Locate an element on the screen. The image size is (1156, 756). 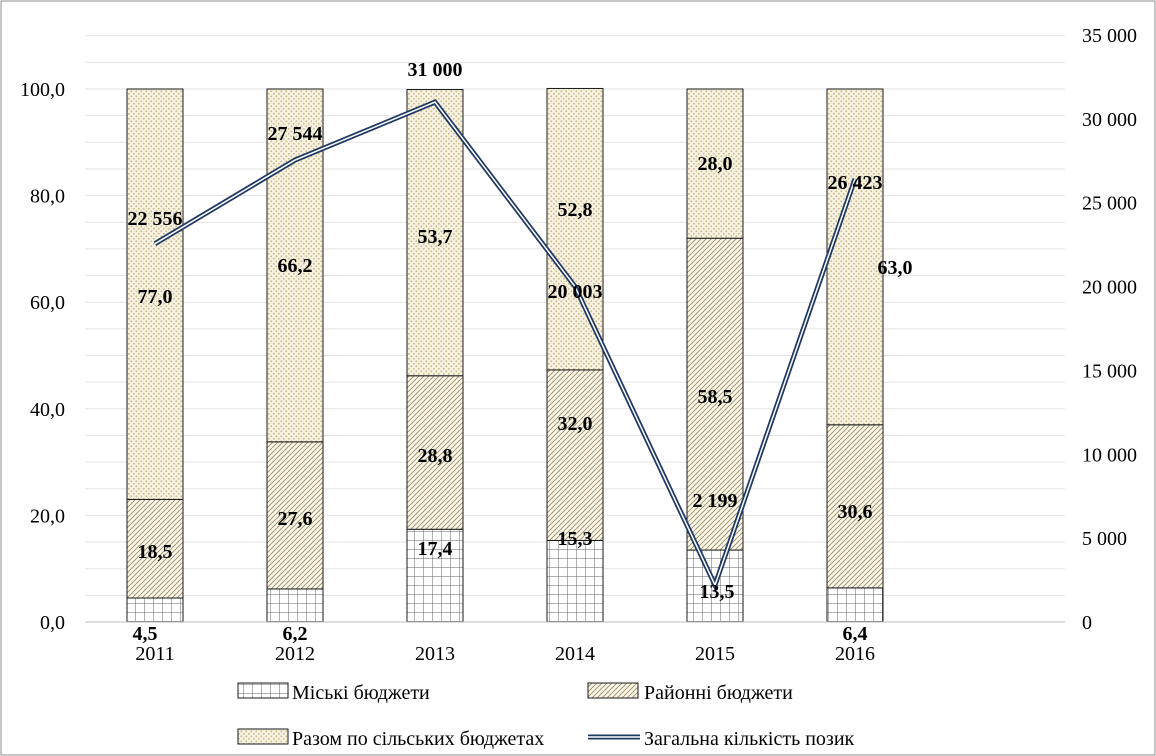
bar-label: 6,4 is located at coordinates (855, 634).